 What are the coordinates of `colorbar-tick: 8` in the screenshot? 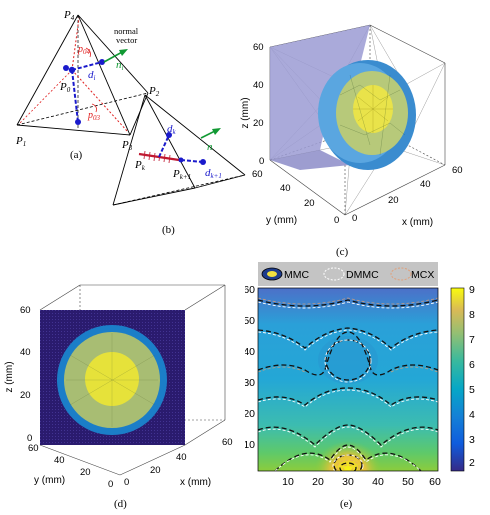 It's located at (472, 315).